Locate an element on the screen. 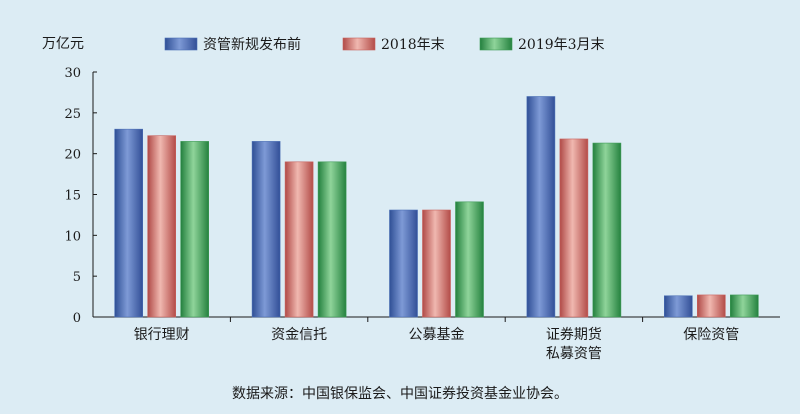 The height and width of the screenshot is (414, 800). category-label-1: 银行理财 is located at coordinates (162, 335).